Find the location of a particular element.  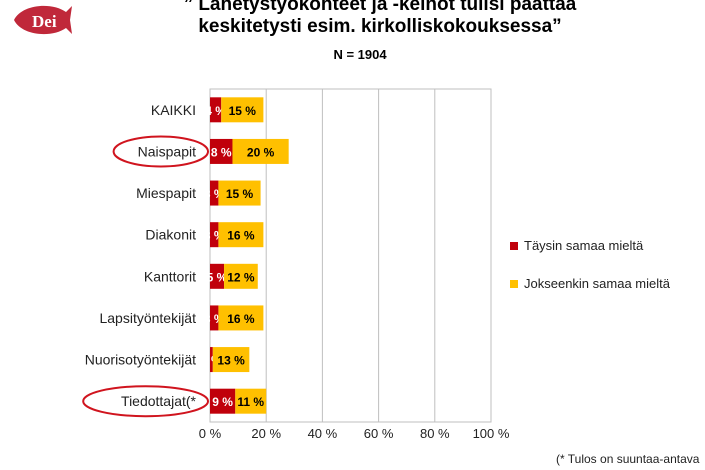

category-label: Miespapit is located at coordinates (166, 193).